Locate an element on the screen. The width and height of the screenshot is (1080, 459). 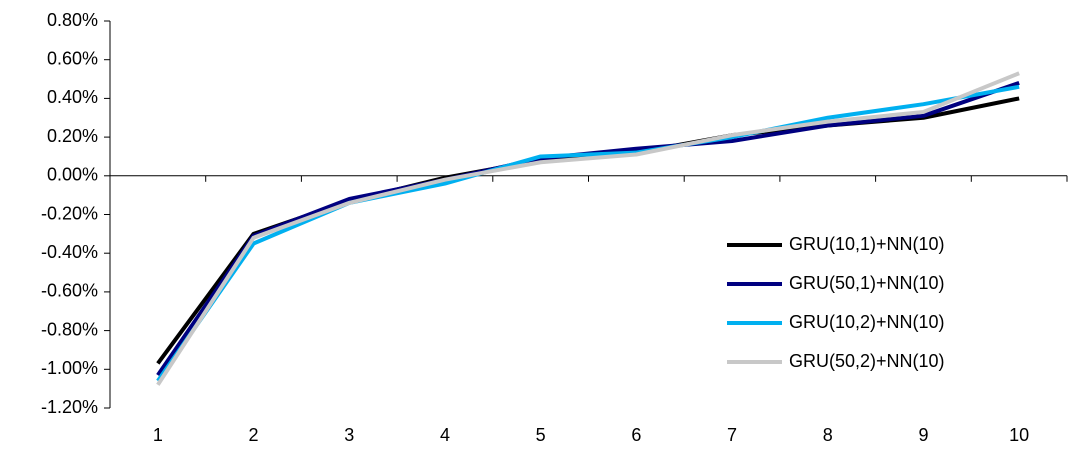
y-tick-label: 0.40% is located at coordinates (72, 97).